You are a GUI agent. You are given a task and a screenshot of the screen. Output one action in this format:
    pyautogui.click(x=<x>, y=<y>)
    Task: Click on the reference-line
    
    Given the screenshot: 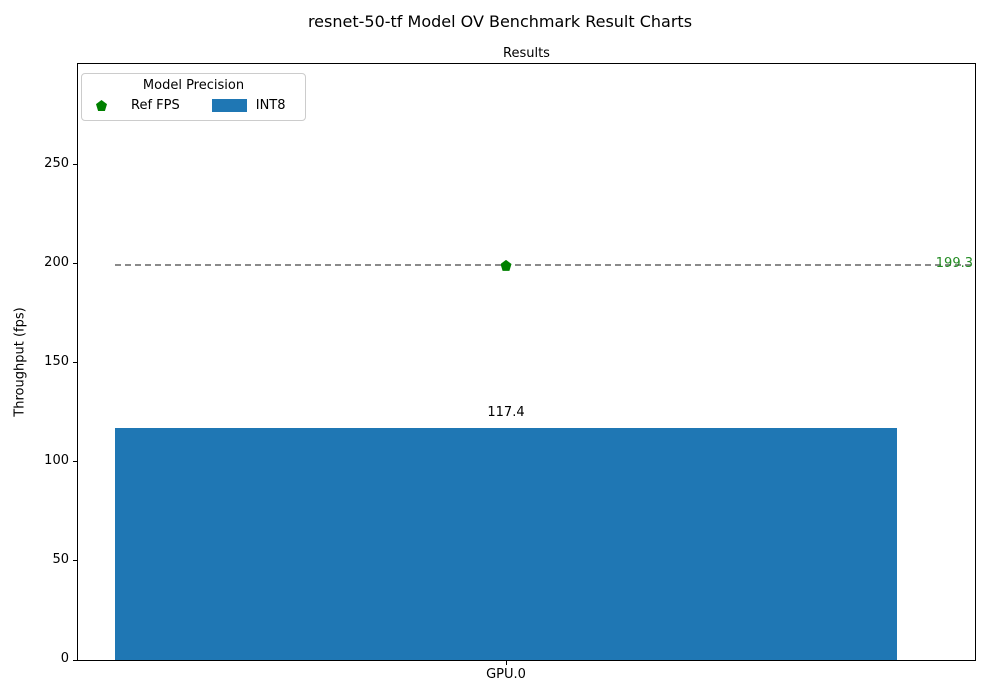 What is the action you would take?
    pyautogui.click(x=544, y=265)
    